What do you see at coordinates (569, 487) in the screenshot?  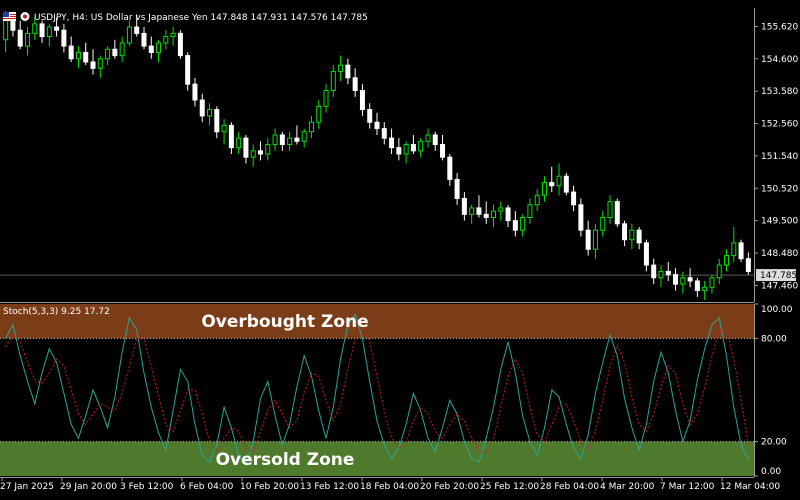 I see `time-tick-label: 28 Feb 04:00` at bounding box center [569, 487].